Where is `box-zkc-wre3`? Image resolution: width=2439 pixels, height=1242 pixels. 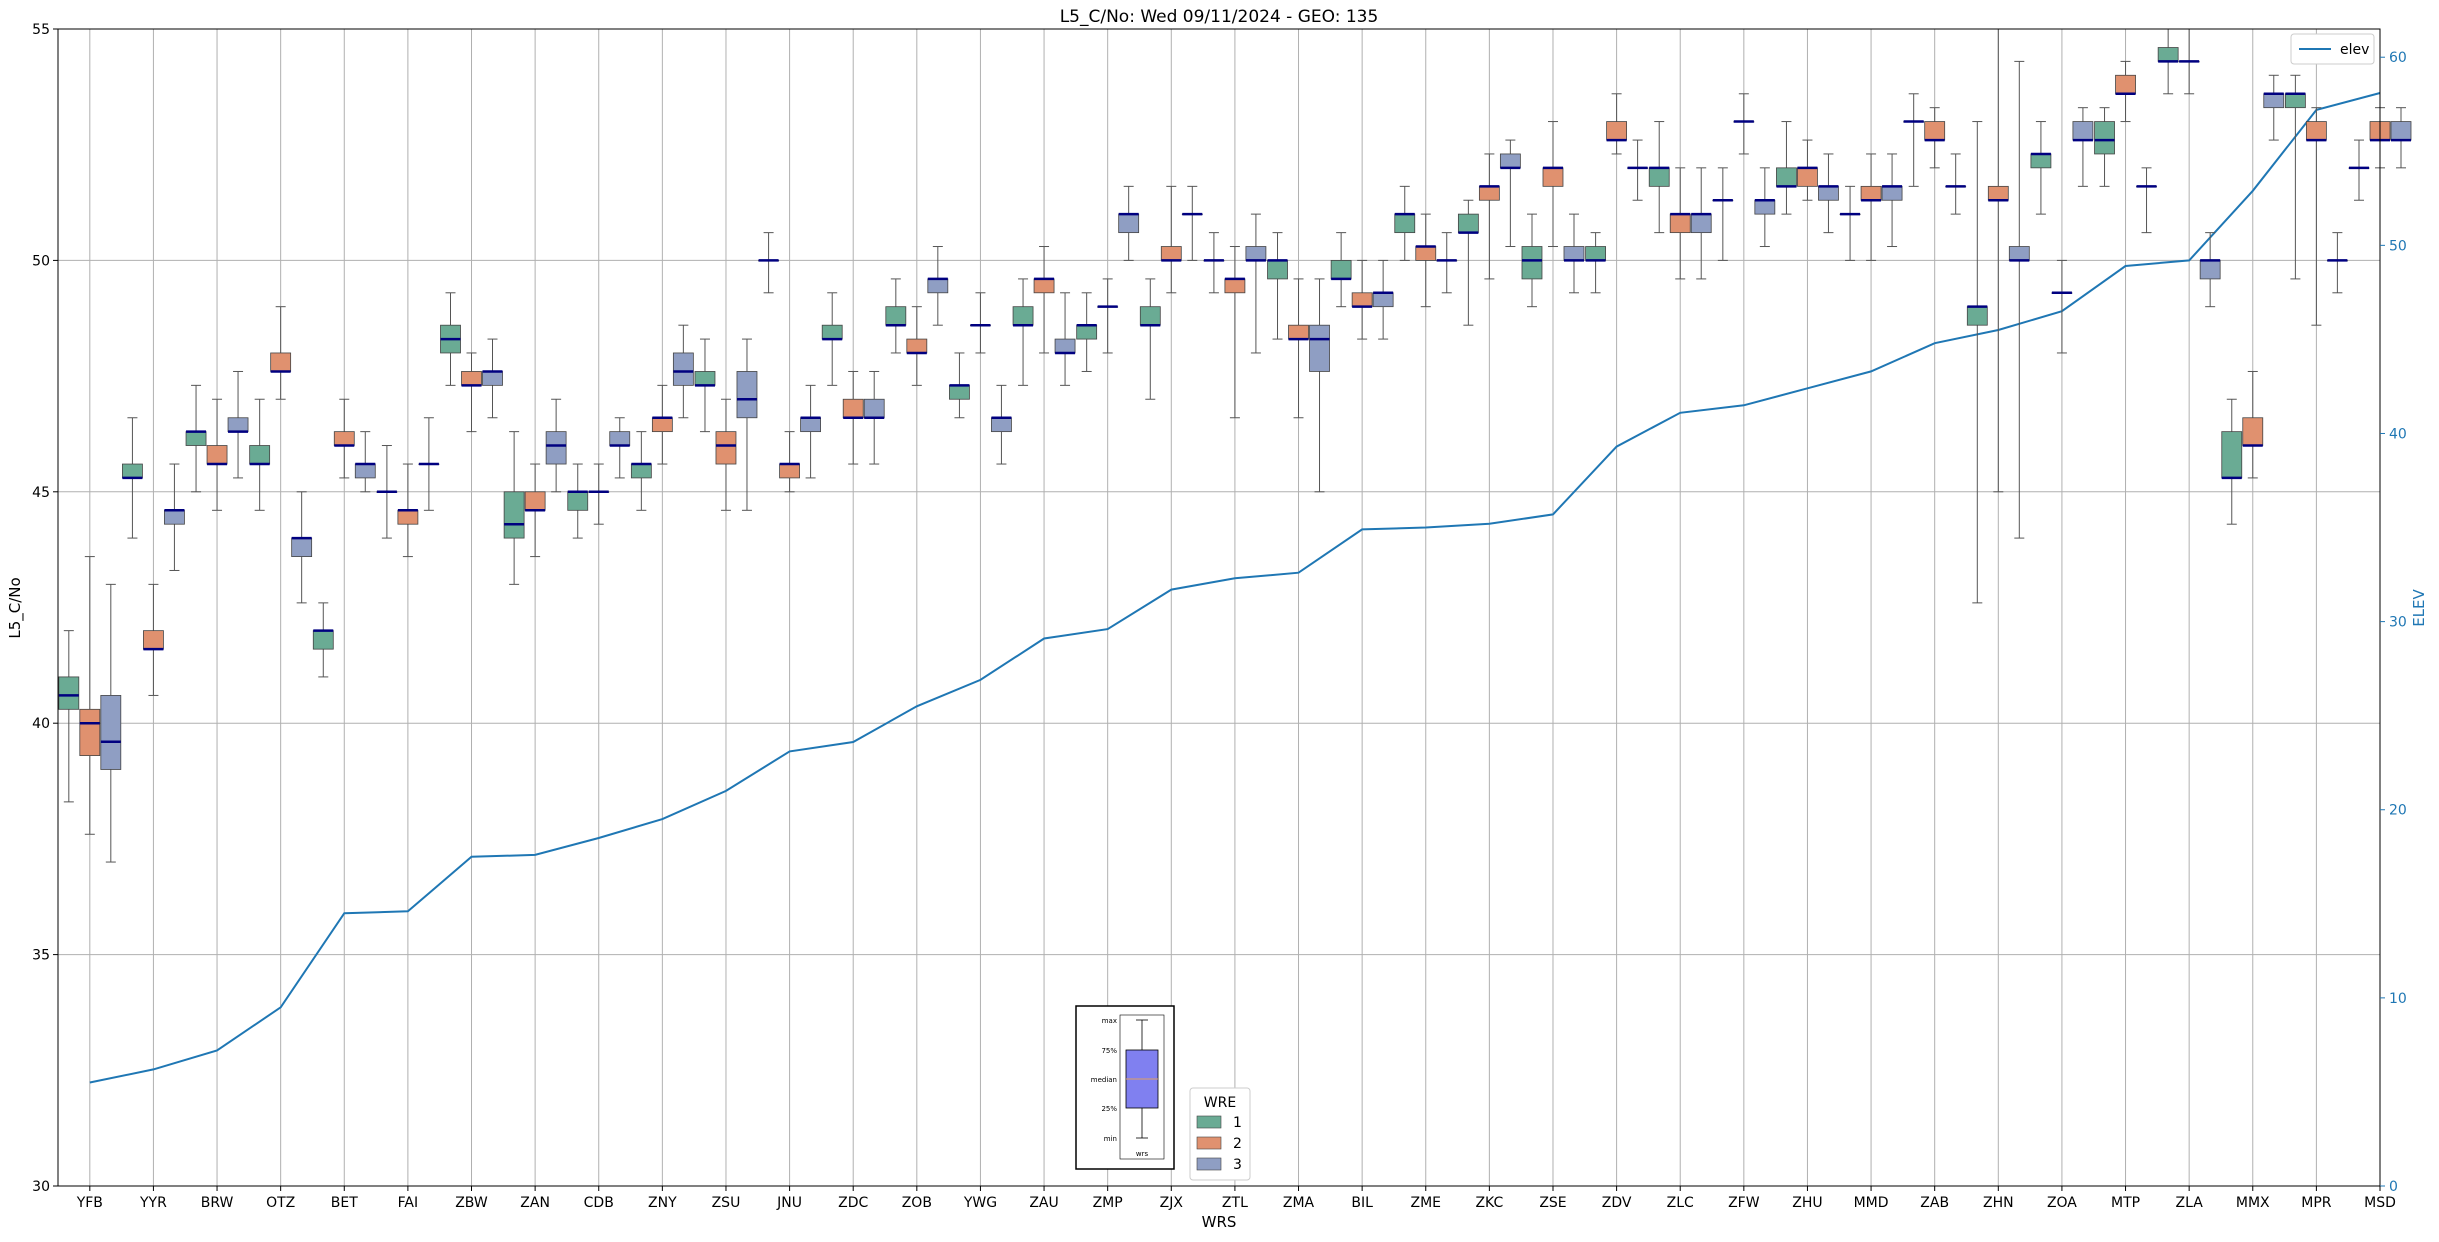 box-zkc-wre3 is located at coordinates (1510, 193).